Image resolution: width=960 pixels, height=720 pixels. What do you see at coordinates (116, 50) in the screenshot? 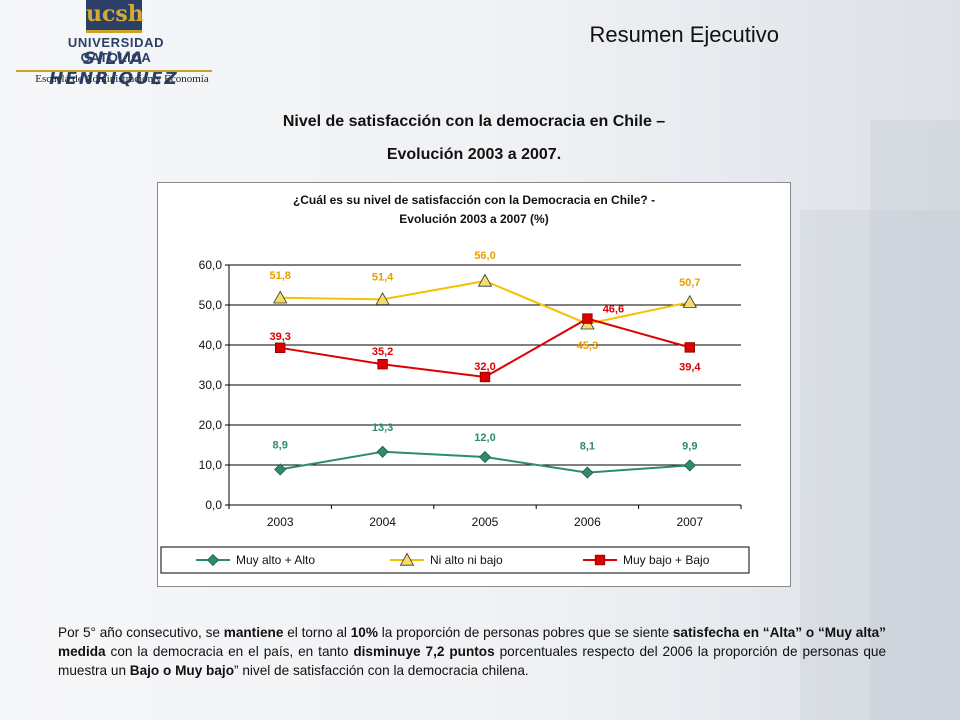
I see `logo-university-line: UNIVERSIDAD CATOLICA` at bounding box center [116, 50].